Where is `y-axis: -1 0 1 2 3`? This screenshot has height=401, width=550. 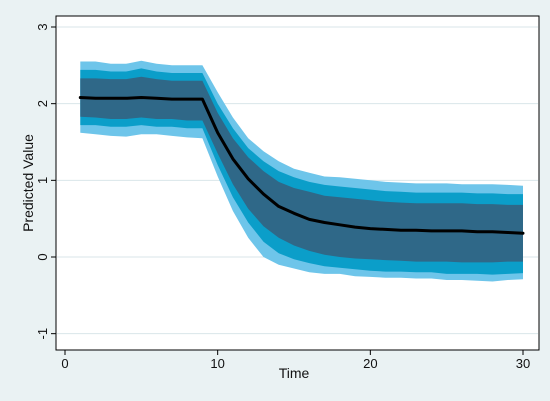 y-axis: -1 0 1 2 3 is located at coordinates (45, 181).